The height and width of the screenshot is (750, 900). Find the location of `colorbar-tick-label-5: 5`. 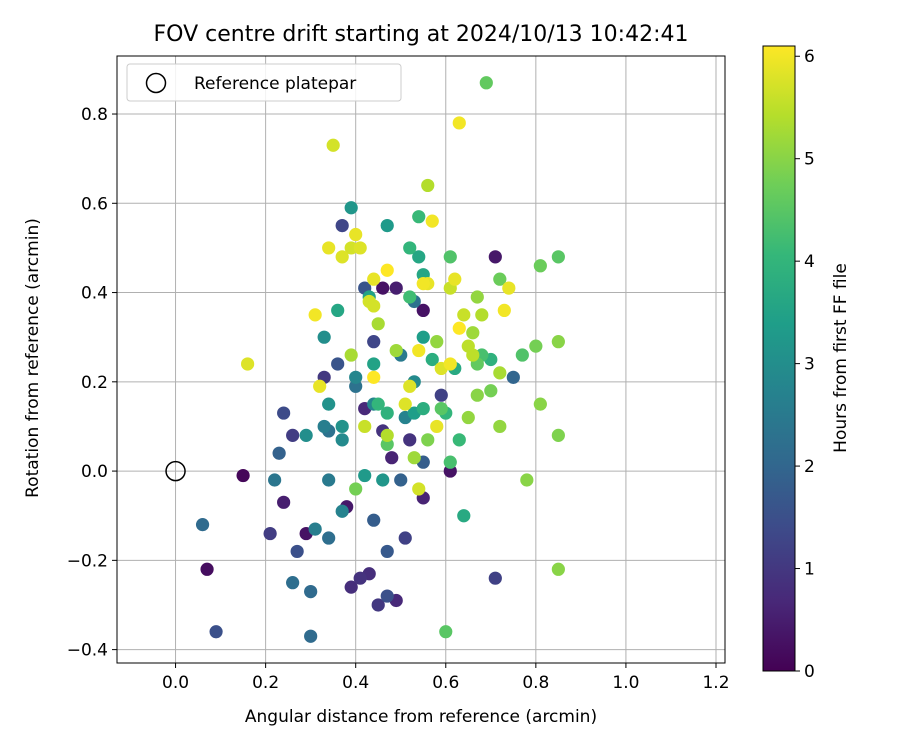

colorbar-tick-label-5: 5 is located at coordinates (809, 160).